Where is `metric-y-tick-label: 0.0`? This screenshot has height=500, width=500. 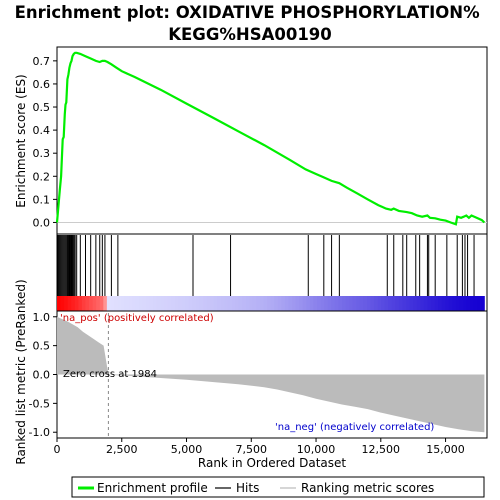 metric-y-tick-label: 0.0 is located at coordinates (42, 375).